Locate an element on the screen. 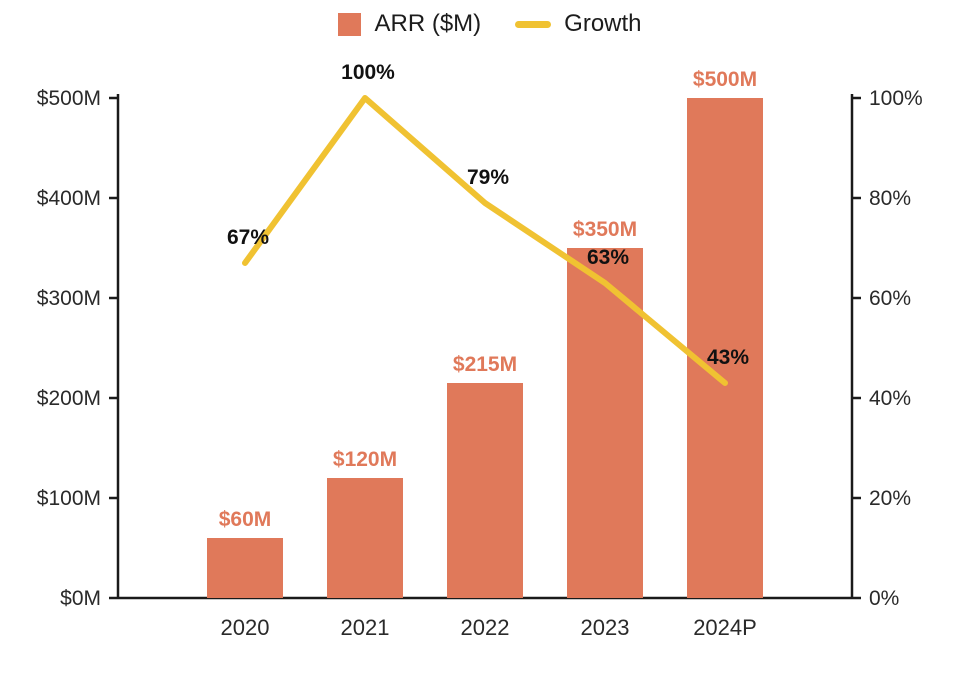  legend-item-growth: Growth is located at coordinates (578, 24).